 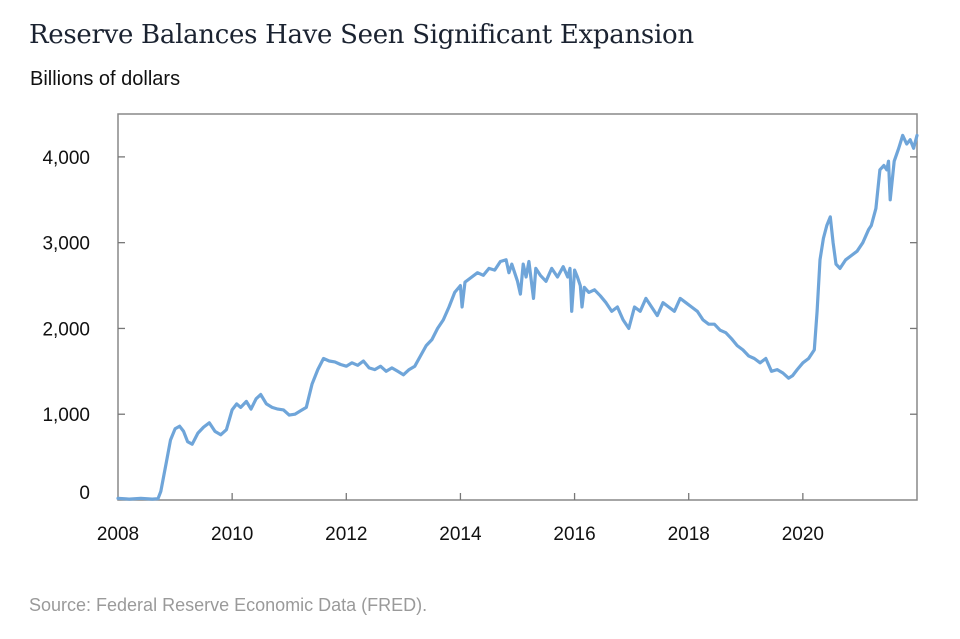 What do you see at coordinates (66, 329) in the screenshot?
I see `y-tick-label: 2,000` at bounding box center [66, 329].